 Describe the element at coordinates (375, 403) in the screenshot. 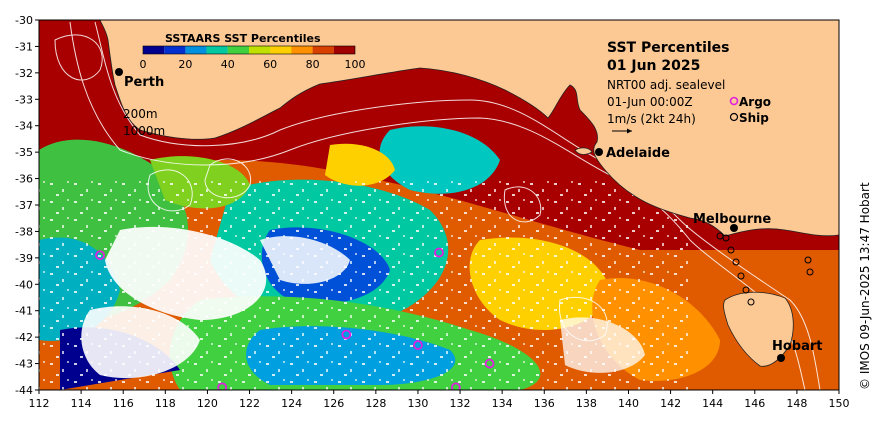

I see `x-tick-label: 128` at that location.